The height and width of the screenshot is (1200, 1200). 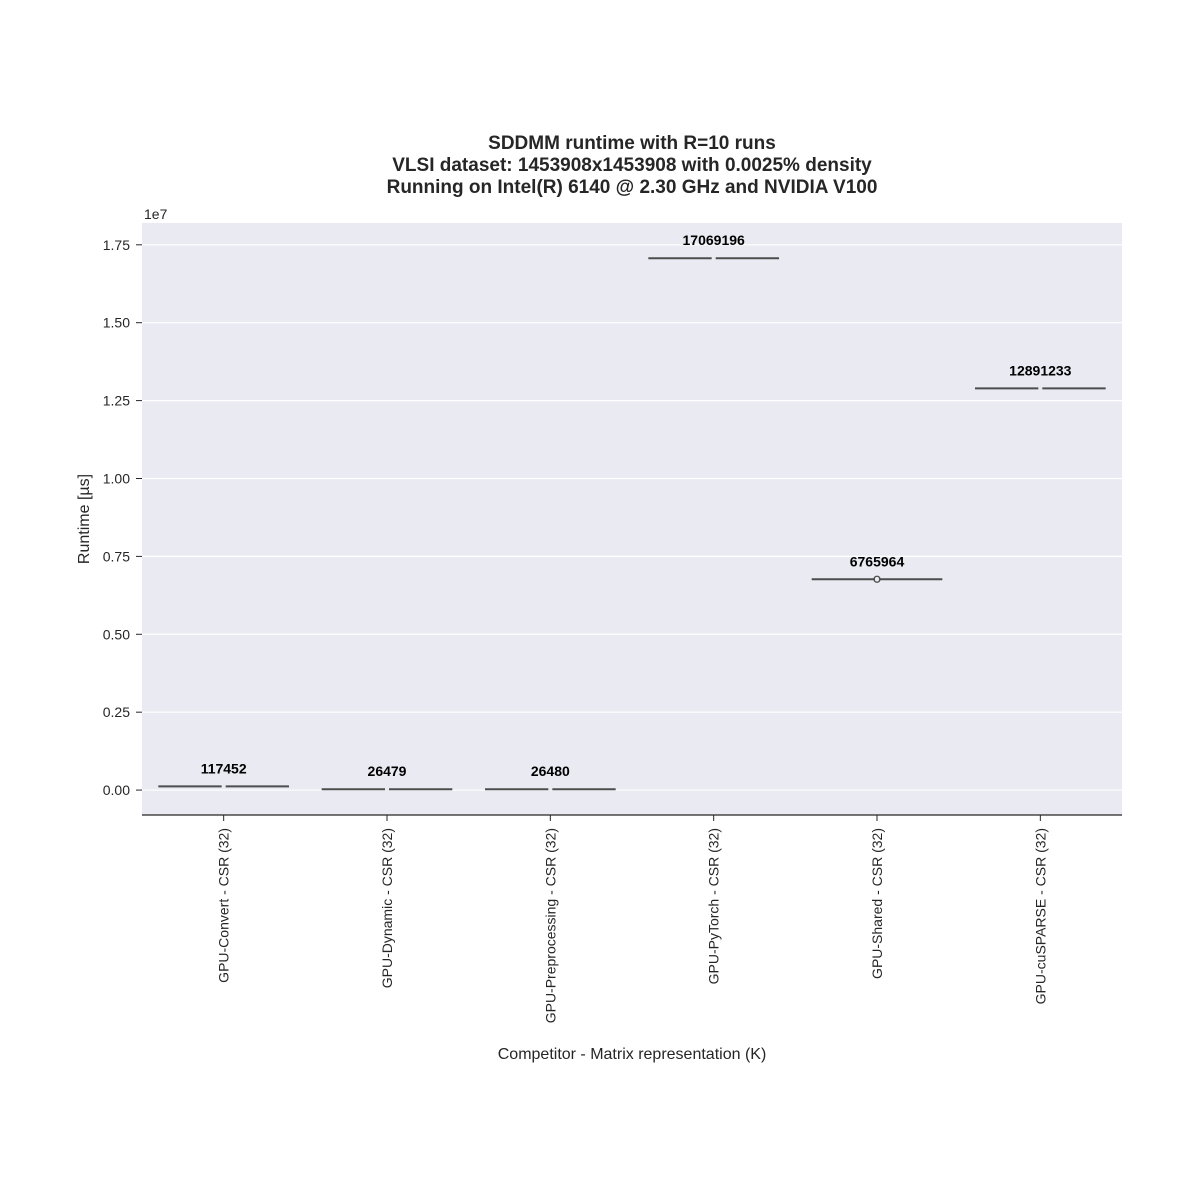 What do you see at coordinates (714, 240) in the screenshot?
I see `data-label: 17069196` at bounding box center [714, 240].